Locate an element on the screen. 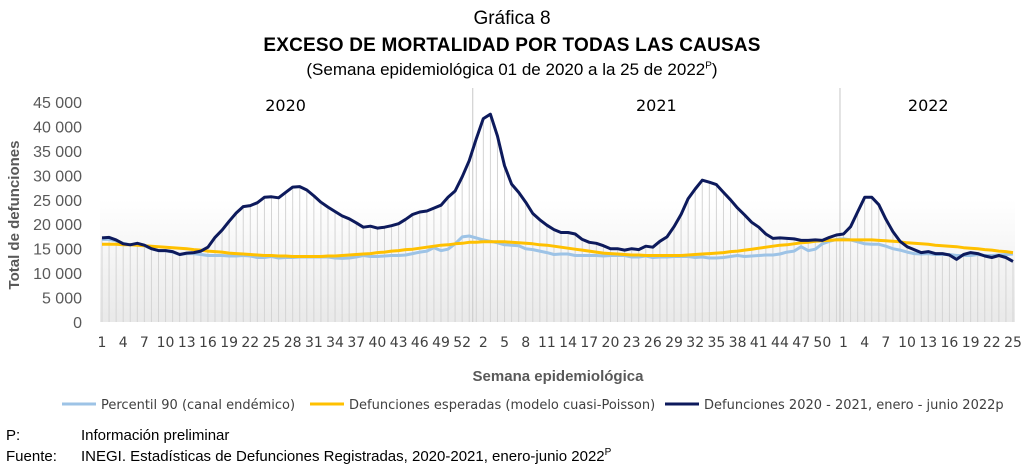 This screenshot has width=1024, height=471. chart-number: Gráfica 8 is located at coordinates (512, 18).